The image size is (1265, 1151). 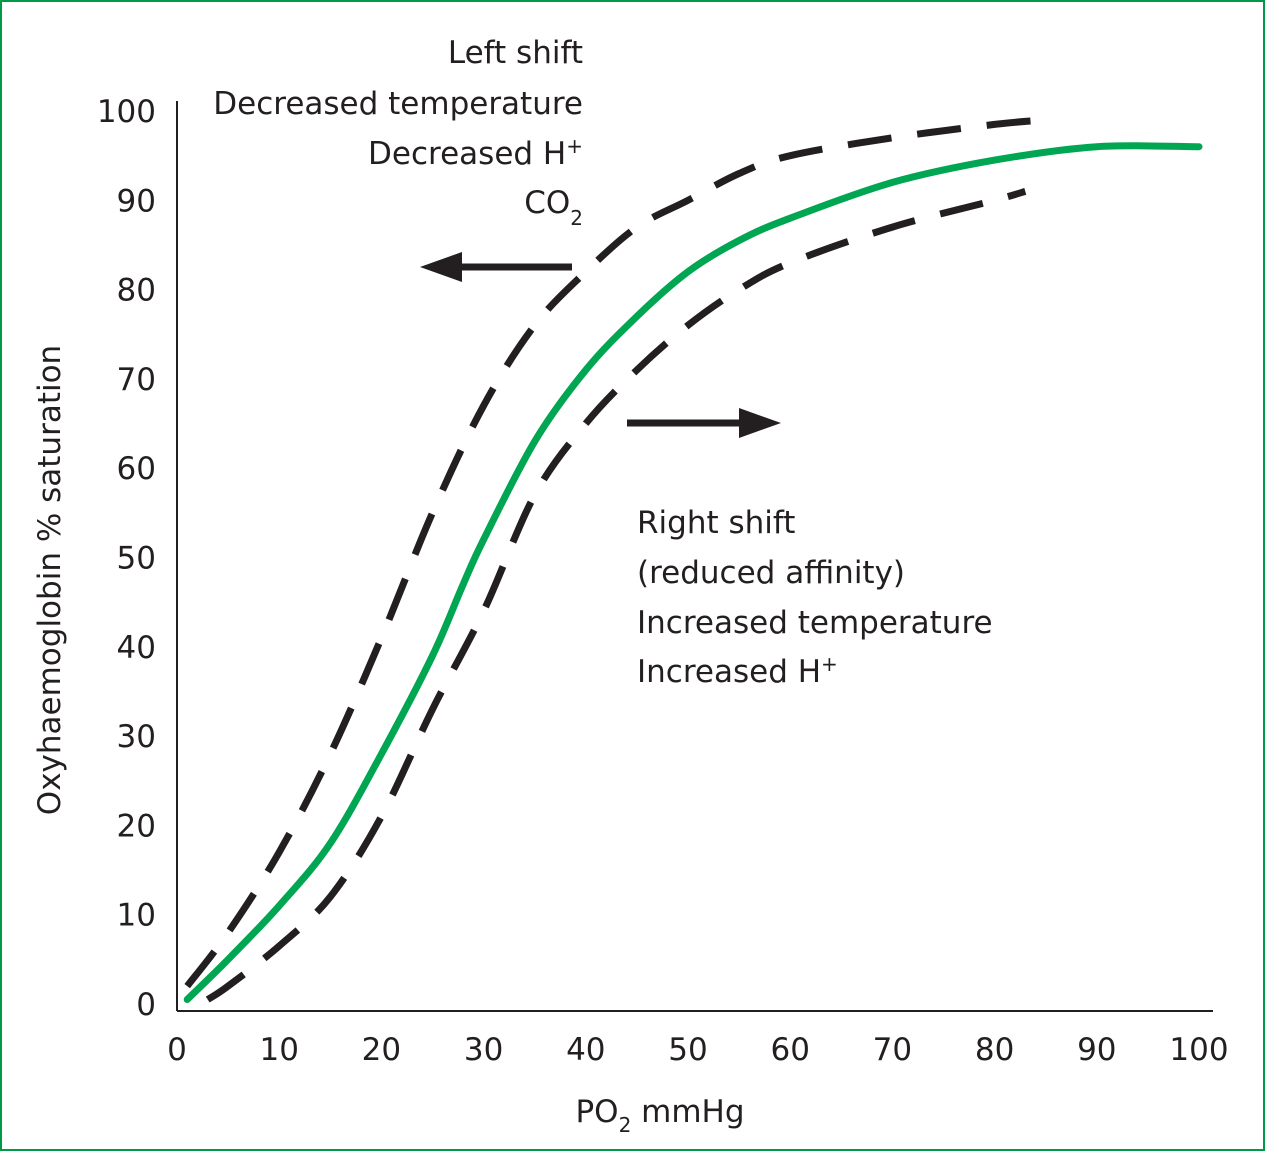 I want to click on y-tick-label: 0, so click(x=146, y=1005).